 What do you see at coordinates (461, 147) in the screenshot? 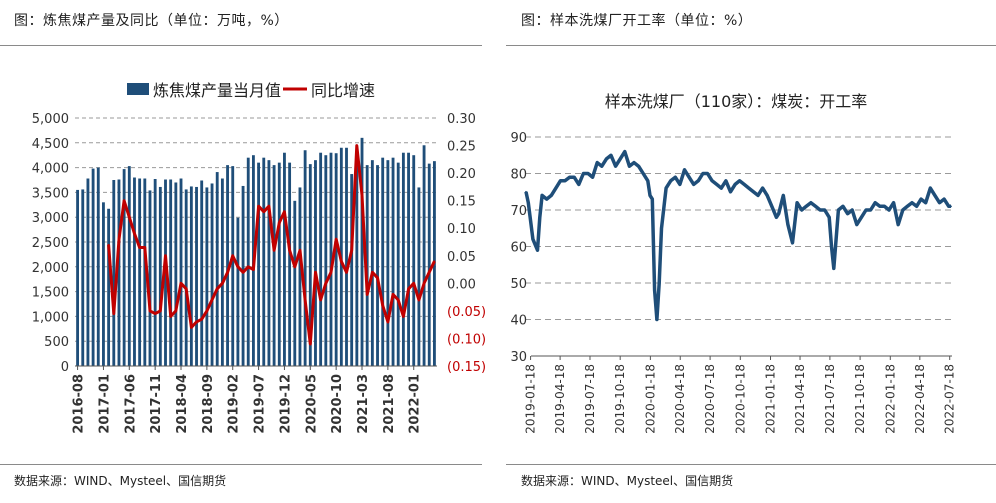
I see `y2-tick-label: 0.25` at bounding box center [461, 147].